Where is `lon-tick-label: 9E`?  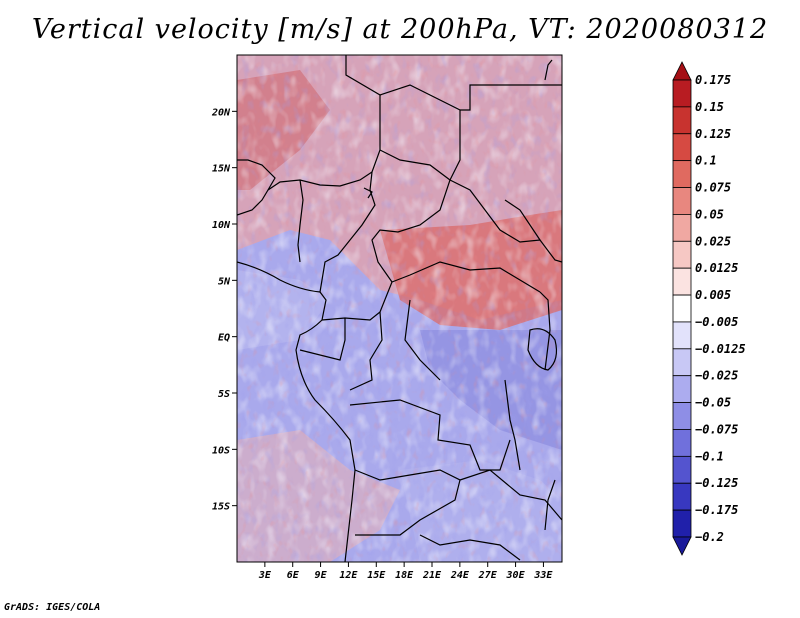
lon-tick-label: 9E is located at coordinates (321, 575).